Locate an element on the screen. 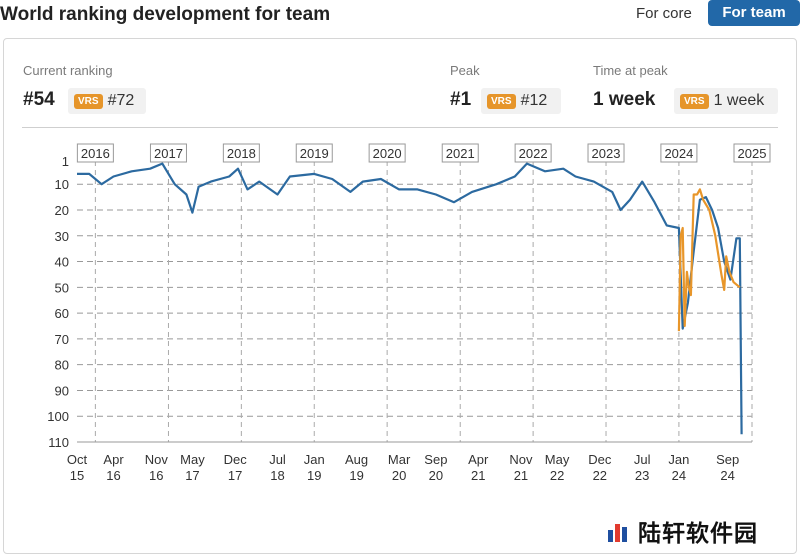  peak-label: Peak is located at coordinates (465, 70).